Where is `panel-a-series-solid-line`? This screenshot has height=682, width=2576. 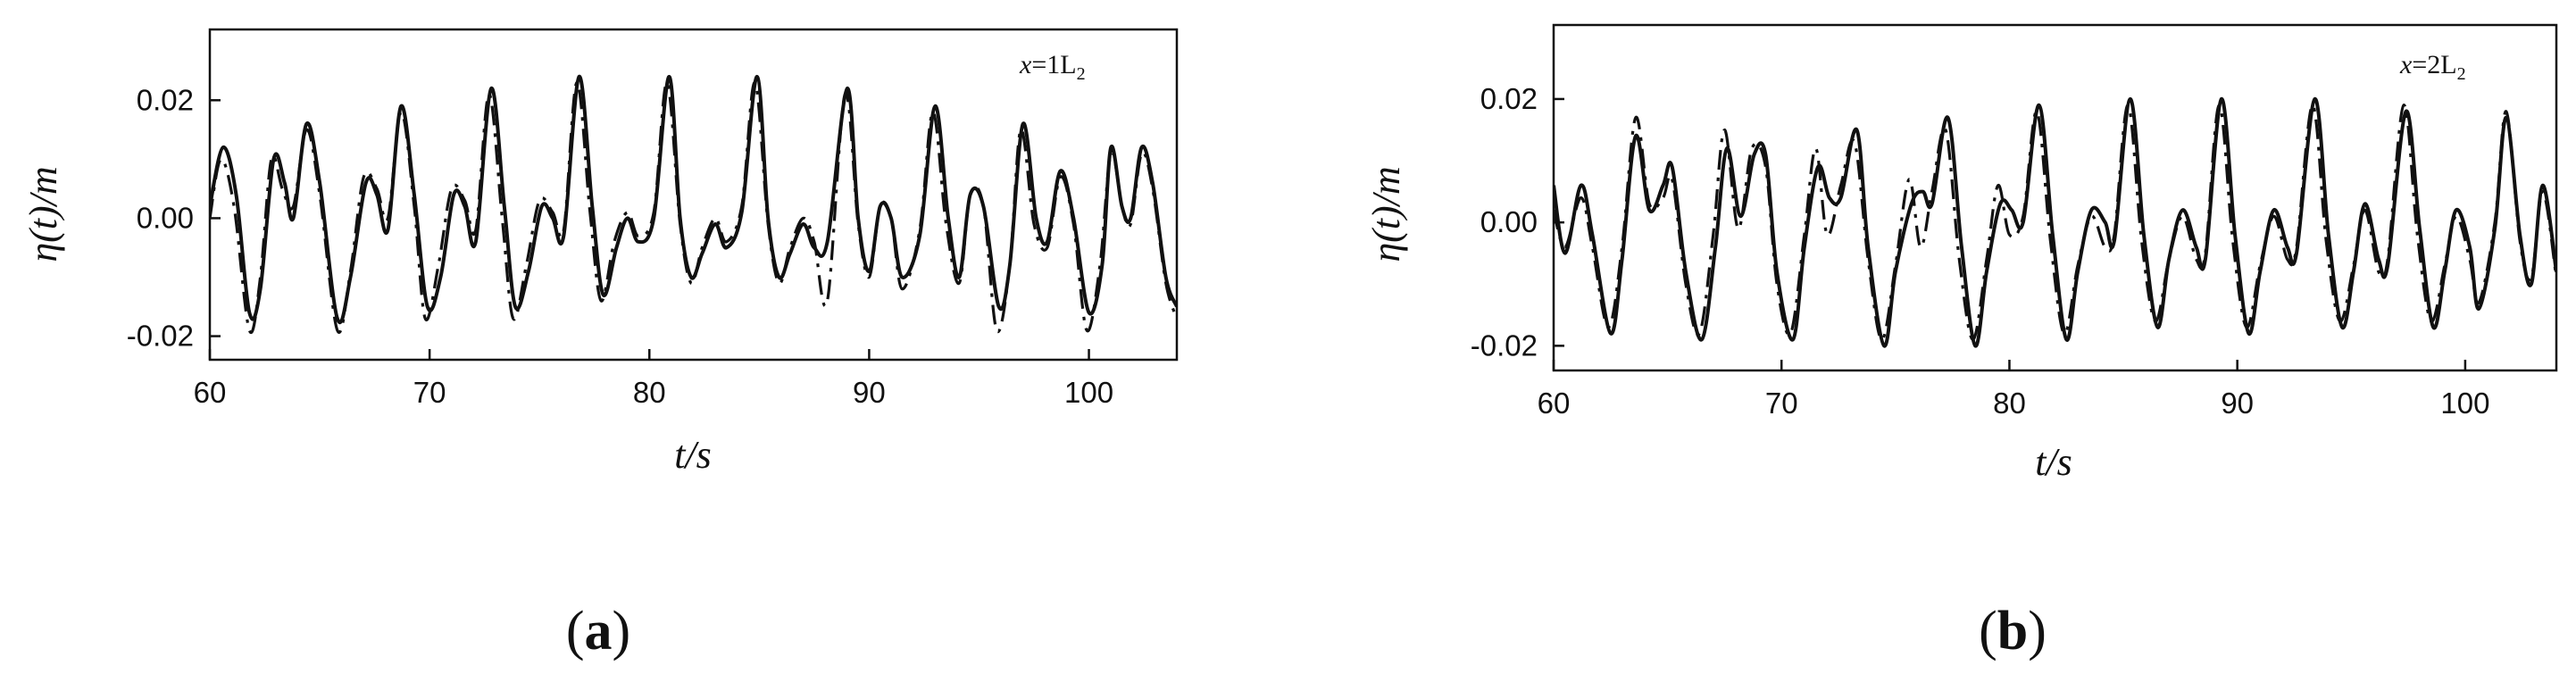 panel-a-series-solid-line is located at coordinates (693, 199).